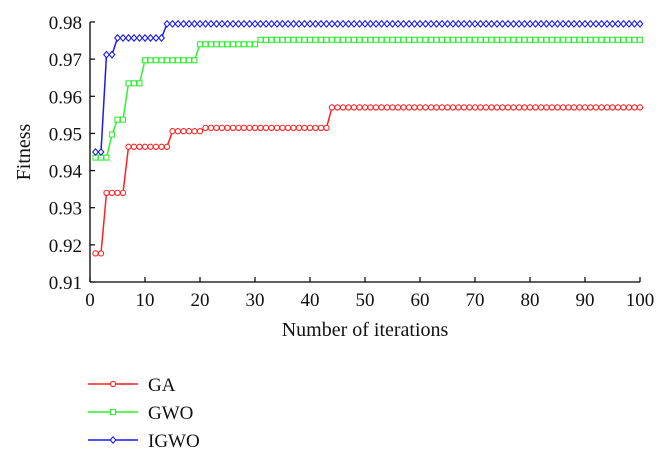 Image resolution: width=666 pixels, height=461 pixels. I want to click on legend-marker-gwo, so click(113, 412).